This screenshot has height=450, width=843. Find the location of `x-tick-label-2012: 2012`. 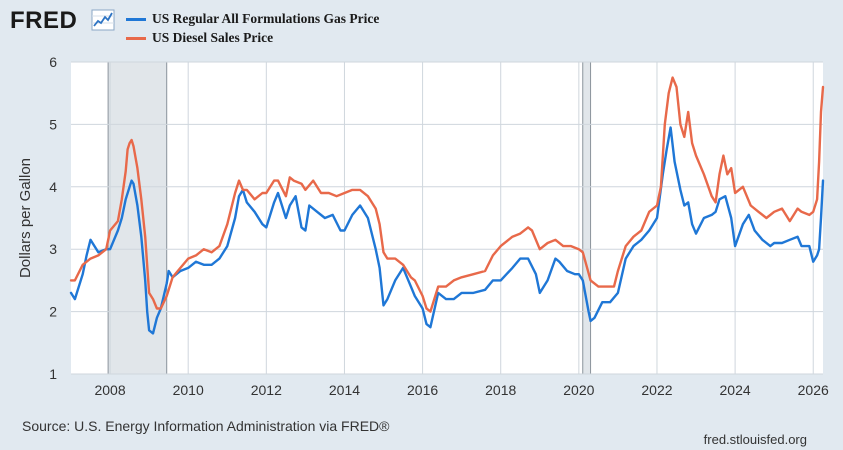

x-tick-label-2012: 2012 is located at coordinates (266, 390).